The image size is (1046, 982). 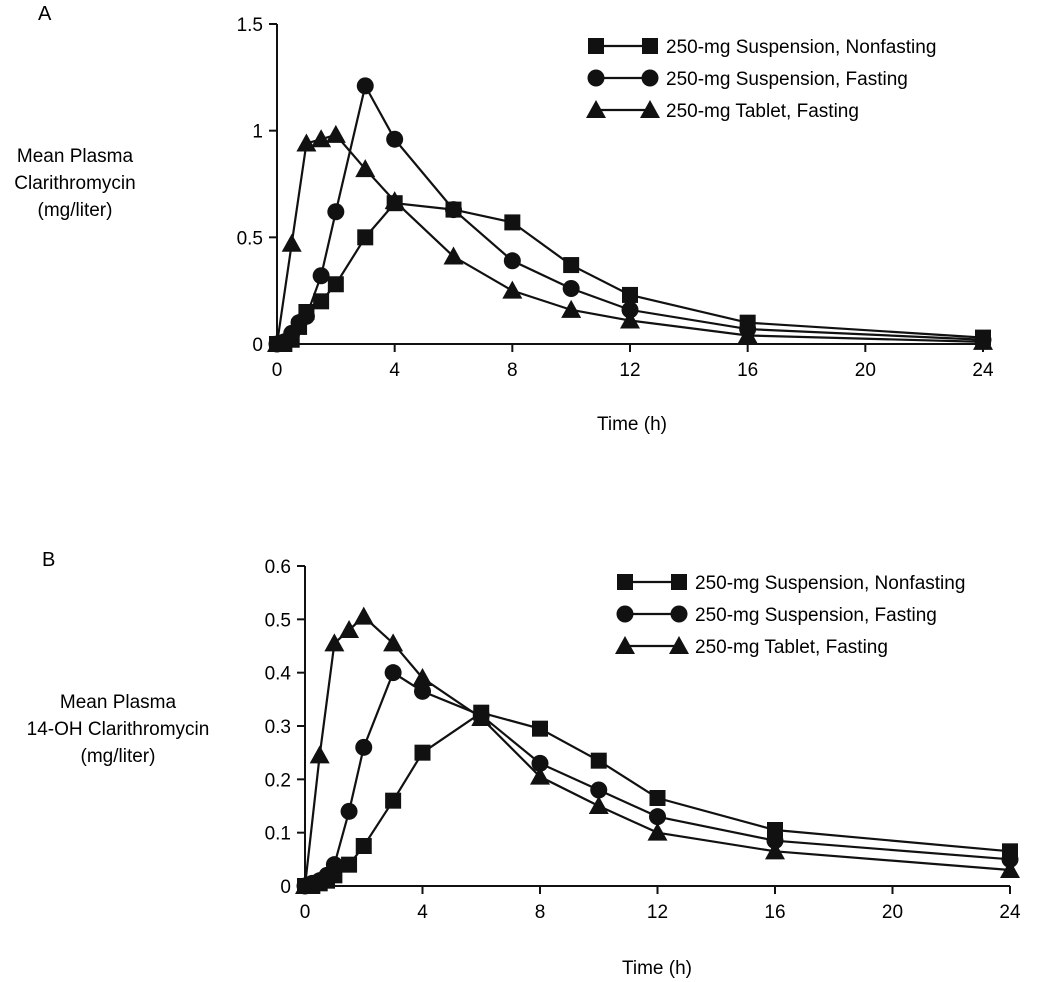 I want to click on panel-label: A, so click(x=45, y=14).